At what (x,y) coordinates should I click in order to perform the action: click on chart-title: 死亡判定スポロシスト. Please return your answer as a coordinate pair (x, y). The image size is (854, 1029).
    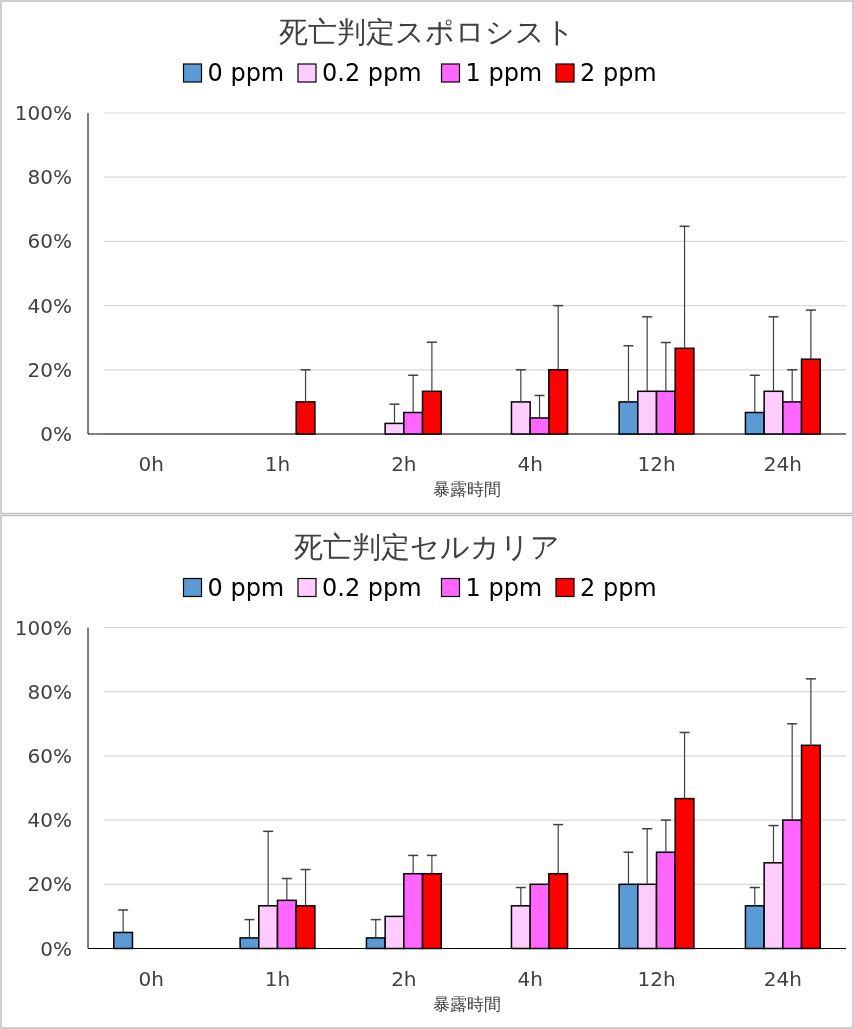
    Looking at the image, I should click on (427, 32).